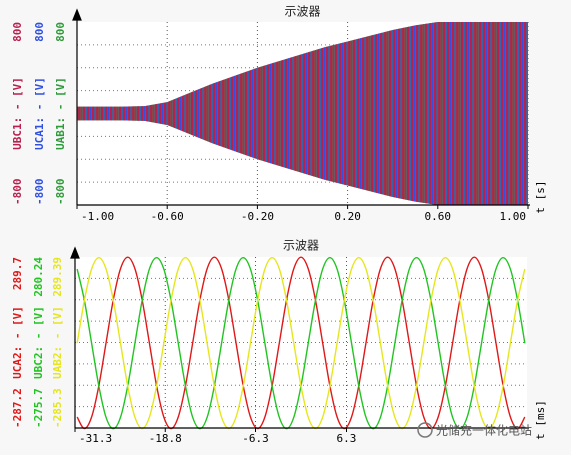 The height and width of the screenshot is (455, 571). What do you see at coordinates (540, 196) in the screenshot?
I see `x-axis-label: t [s]` at bounding box center [540, 196].